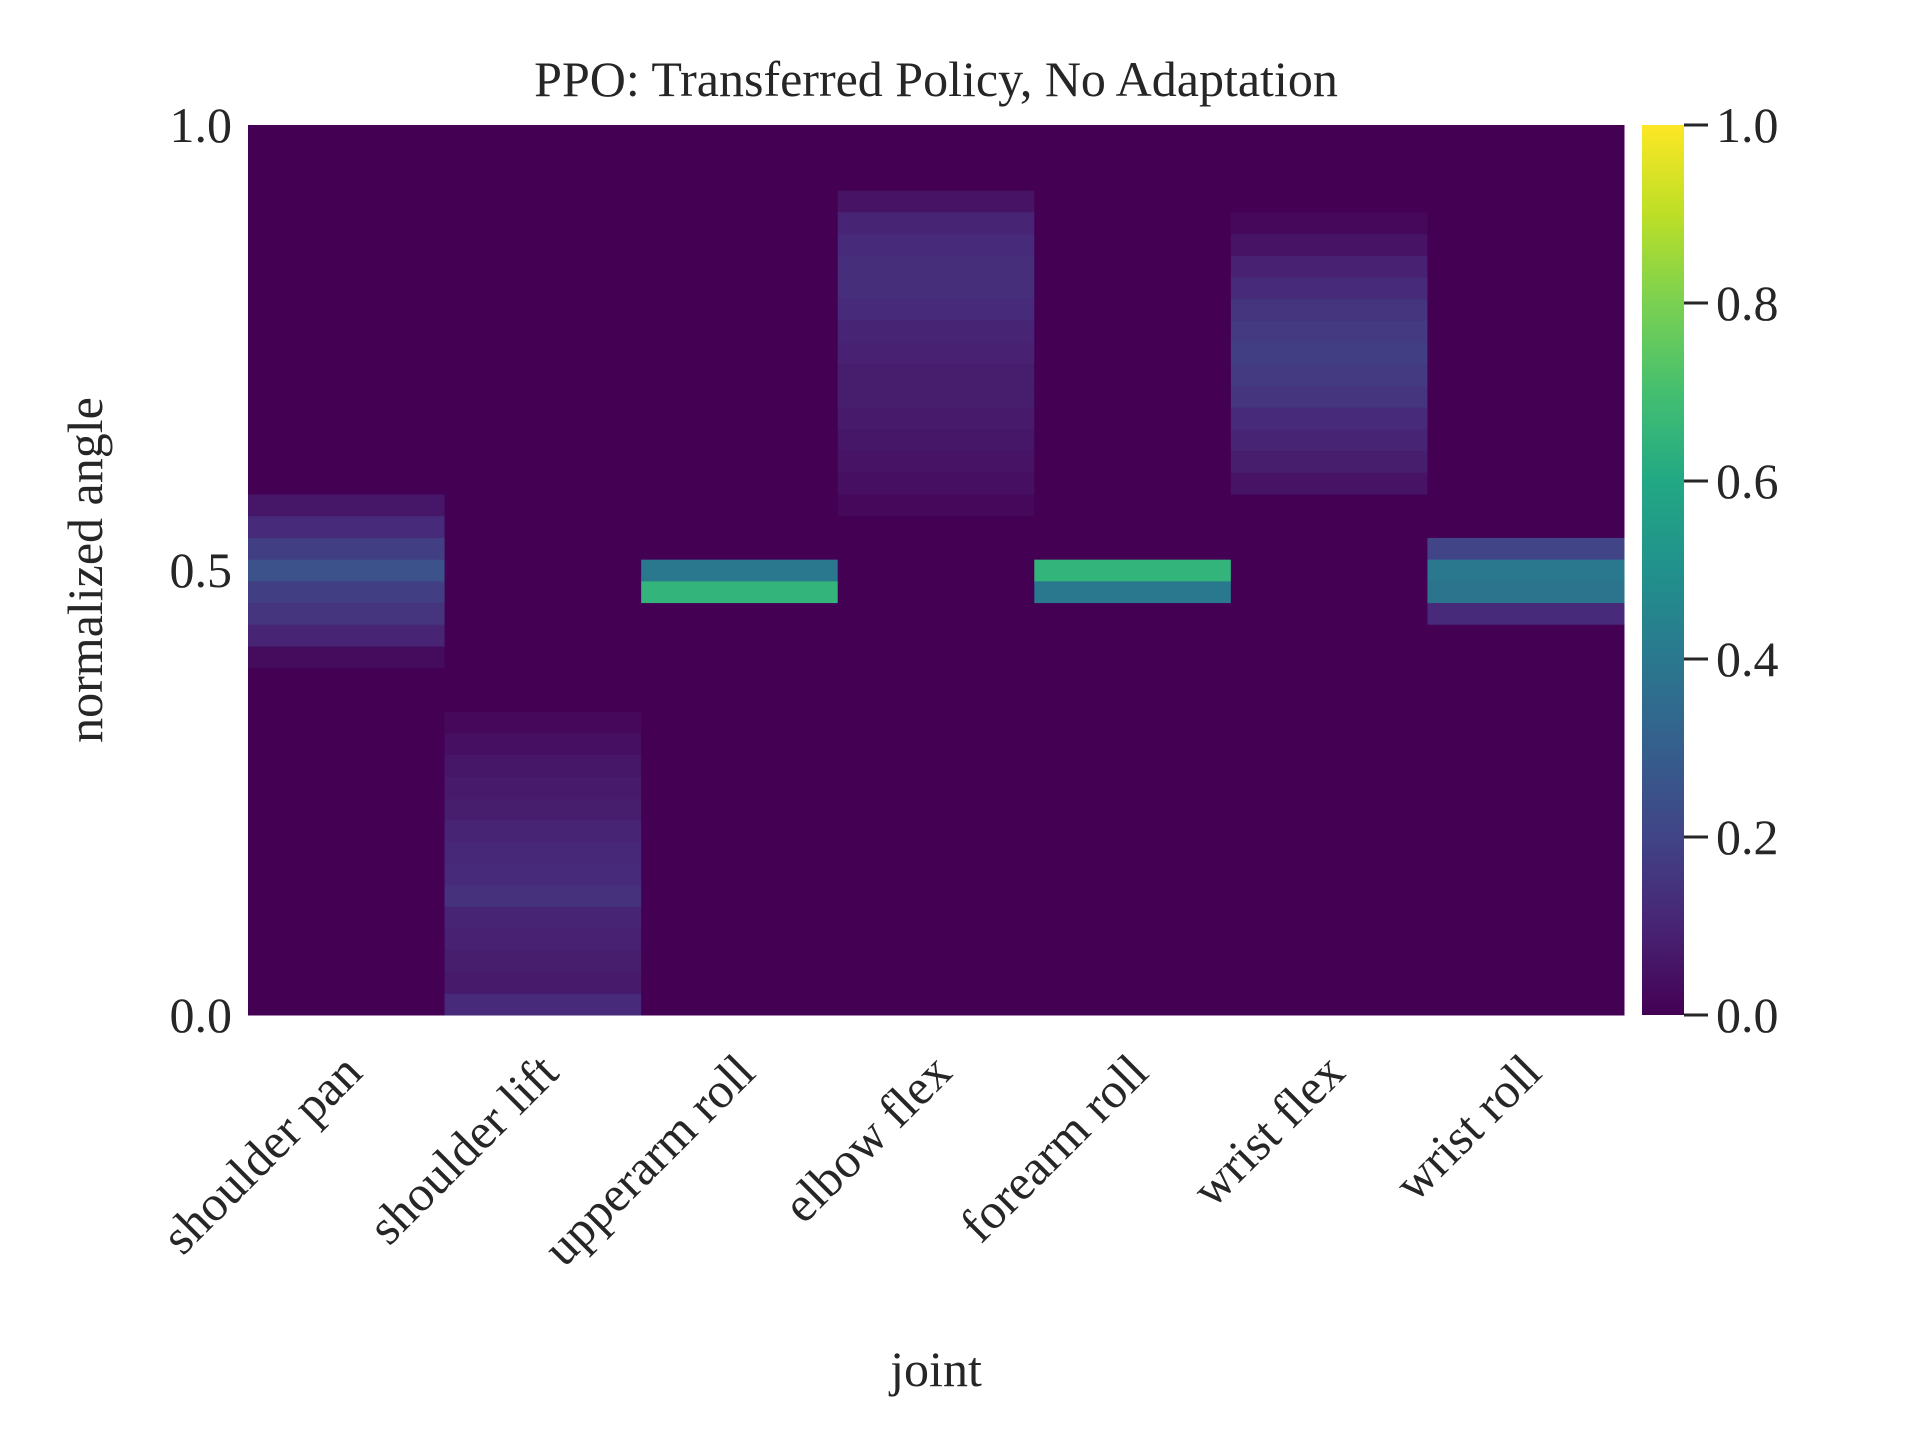 This screenshot has width=1920, height=1440. Describe the element at coordinates (1053, 1147) in the screenshot. I see `x-tick-label: forearm roll` at that location.